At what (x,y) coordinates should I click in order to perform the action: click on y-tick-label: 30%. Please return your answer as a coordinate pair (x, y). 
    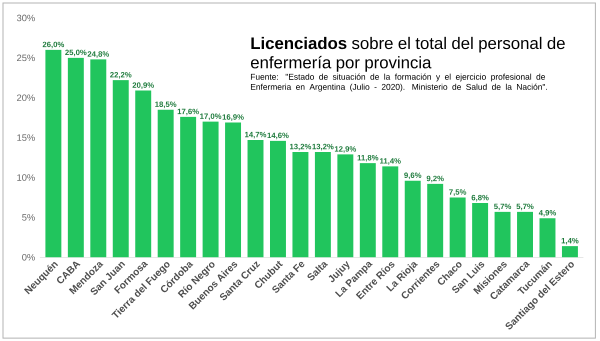
    Looking at the image, I should click on (25, 18).